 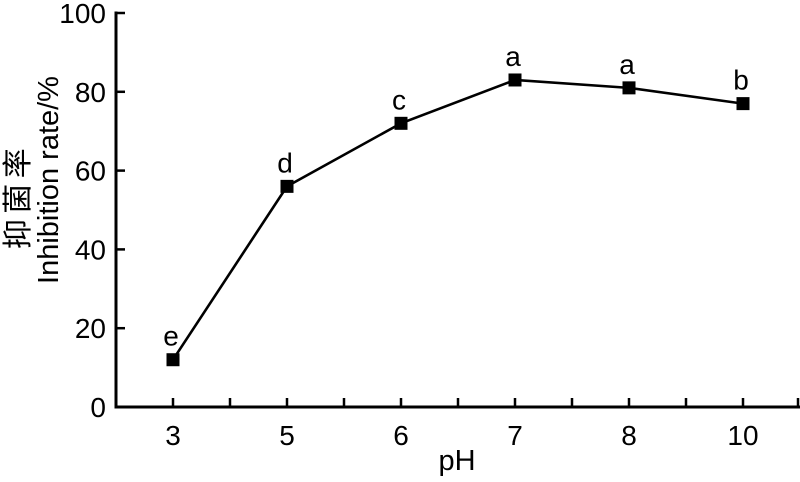 What do you see at coordinates (49, 180) in the screenshot?
I see `y-axis-title-en: Inhibition rate/%` at bounding box center [49, 180].